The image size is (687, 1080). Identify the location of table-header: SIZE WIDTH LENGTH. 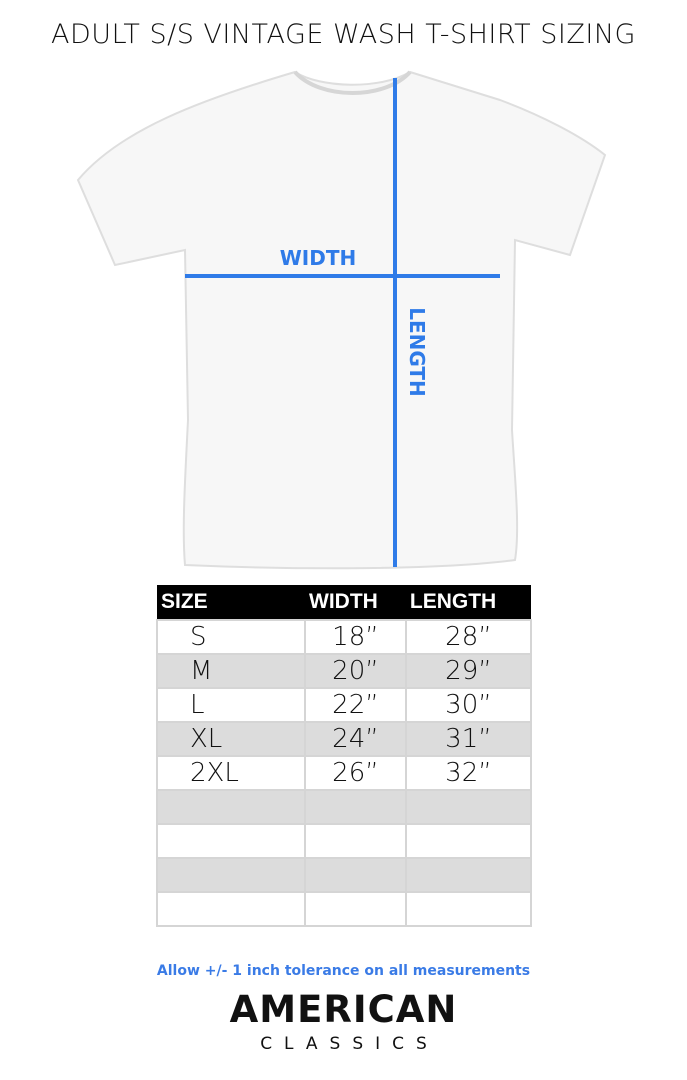
(344, 602).